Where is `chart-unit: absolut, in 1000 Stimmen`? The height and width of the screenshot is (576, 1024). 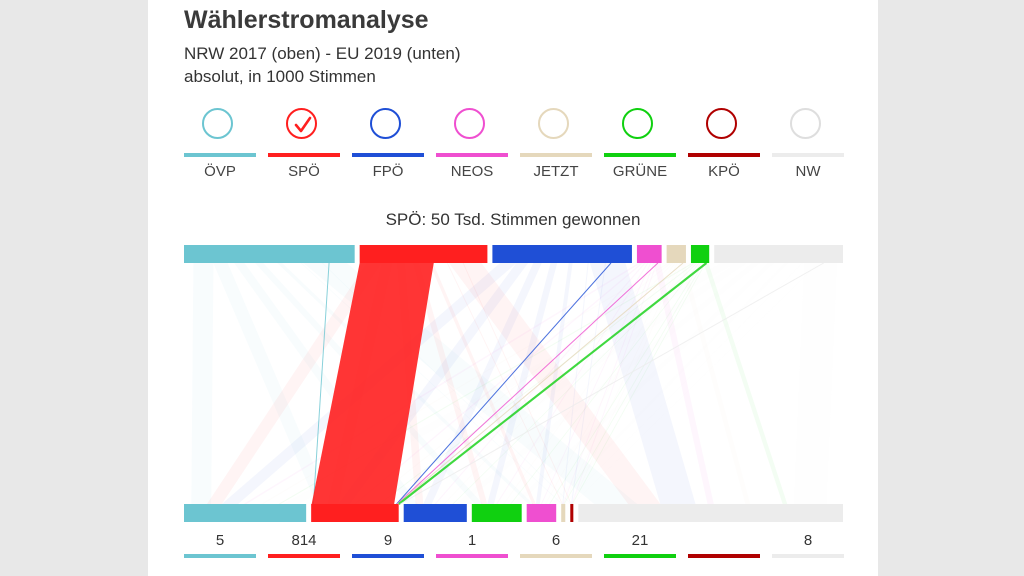
chart-unit: absolut, in 1000 Stimmen is located at coordinates (280, 76).